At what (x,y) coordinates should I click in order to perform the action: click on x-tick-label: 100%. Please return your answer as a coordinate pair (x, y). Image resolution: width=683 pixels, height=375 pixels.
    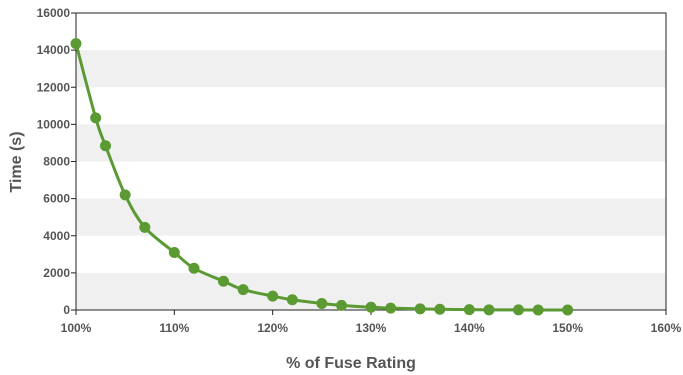
    Looking at the image, I should click on (76, 328).